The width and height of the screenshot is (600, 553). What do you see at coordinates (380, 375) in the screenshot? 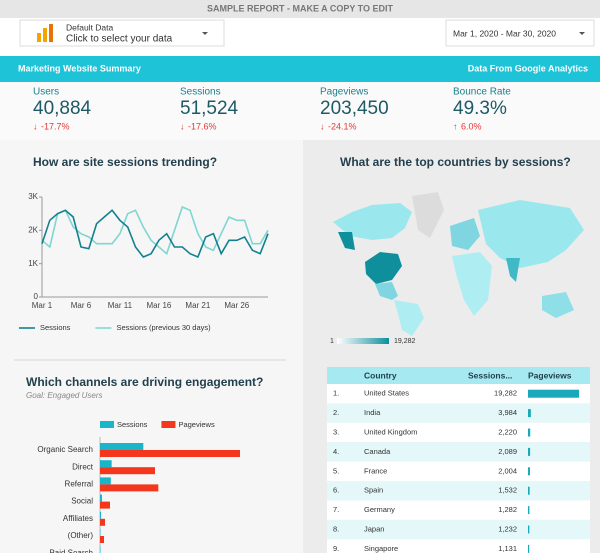
I see `column-header: Country` at bounding box center [380, 375].